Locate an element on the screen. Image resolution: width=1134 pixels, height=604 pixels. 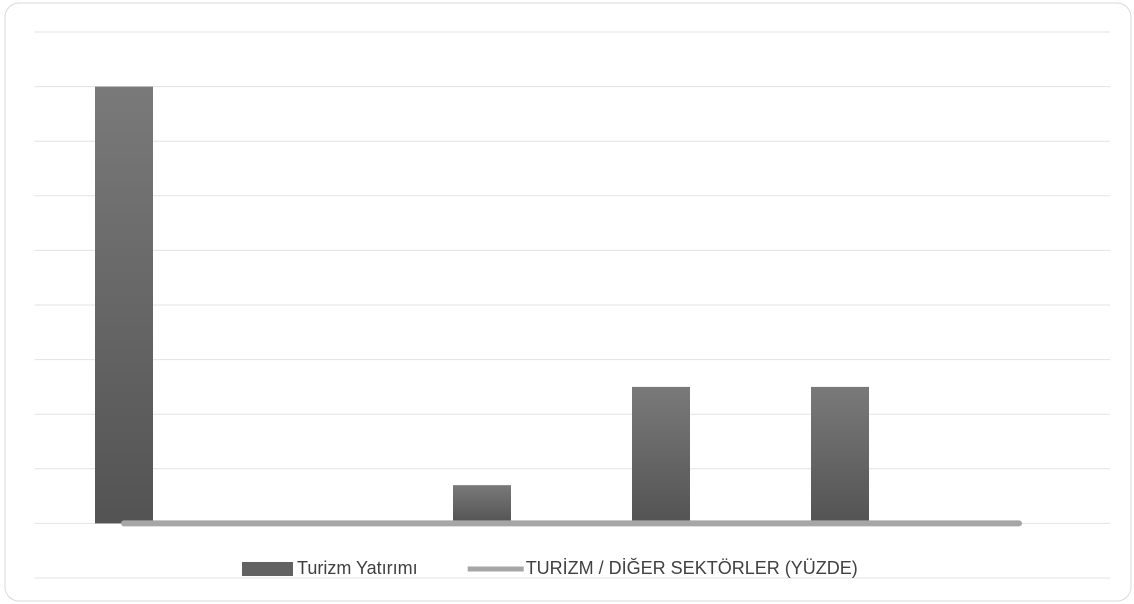
legend-label: TURİZM / DİĞER SEKTÖRLER (YÜZDE) is located at coordinates (692, 567).